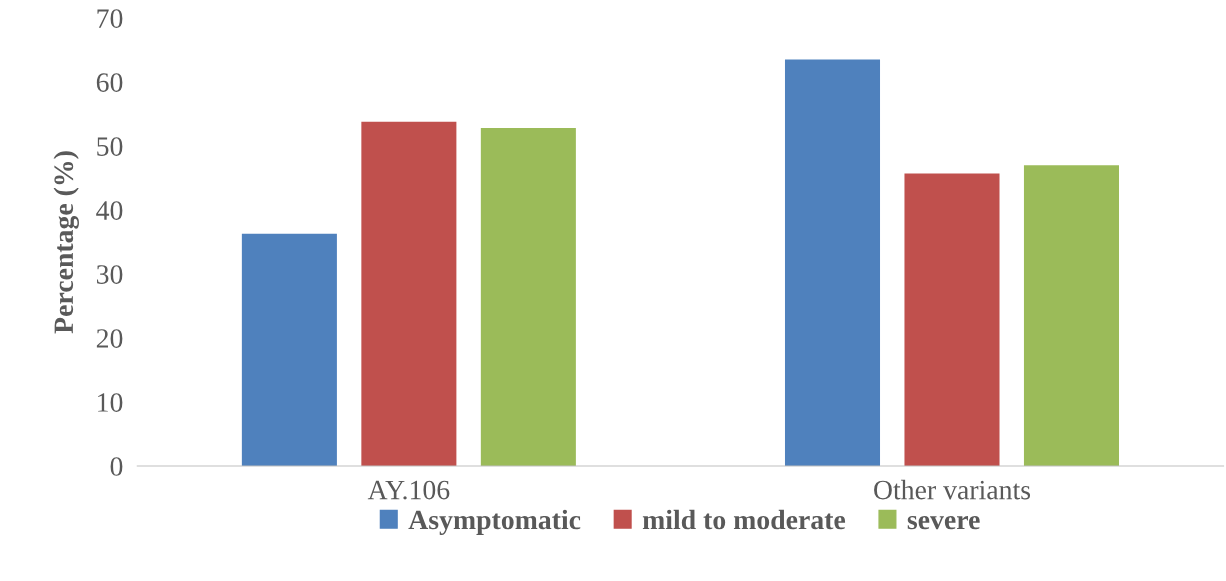 The image size is (1226, 581). What do you see at coordinates (494, 522) in the screenshot?
I see `legend-label: Asymptomatic` at bounding box center [494, 522].